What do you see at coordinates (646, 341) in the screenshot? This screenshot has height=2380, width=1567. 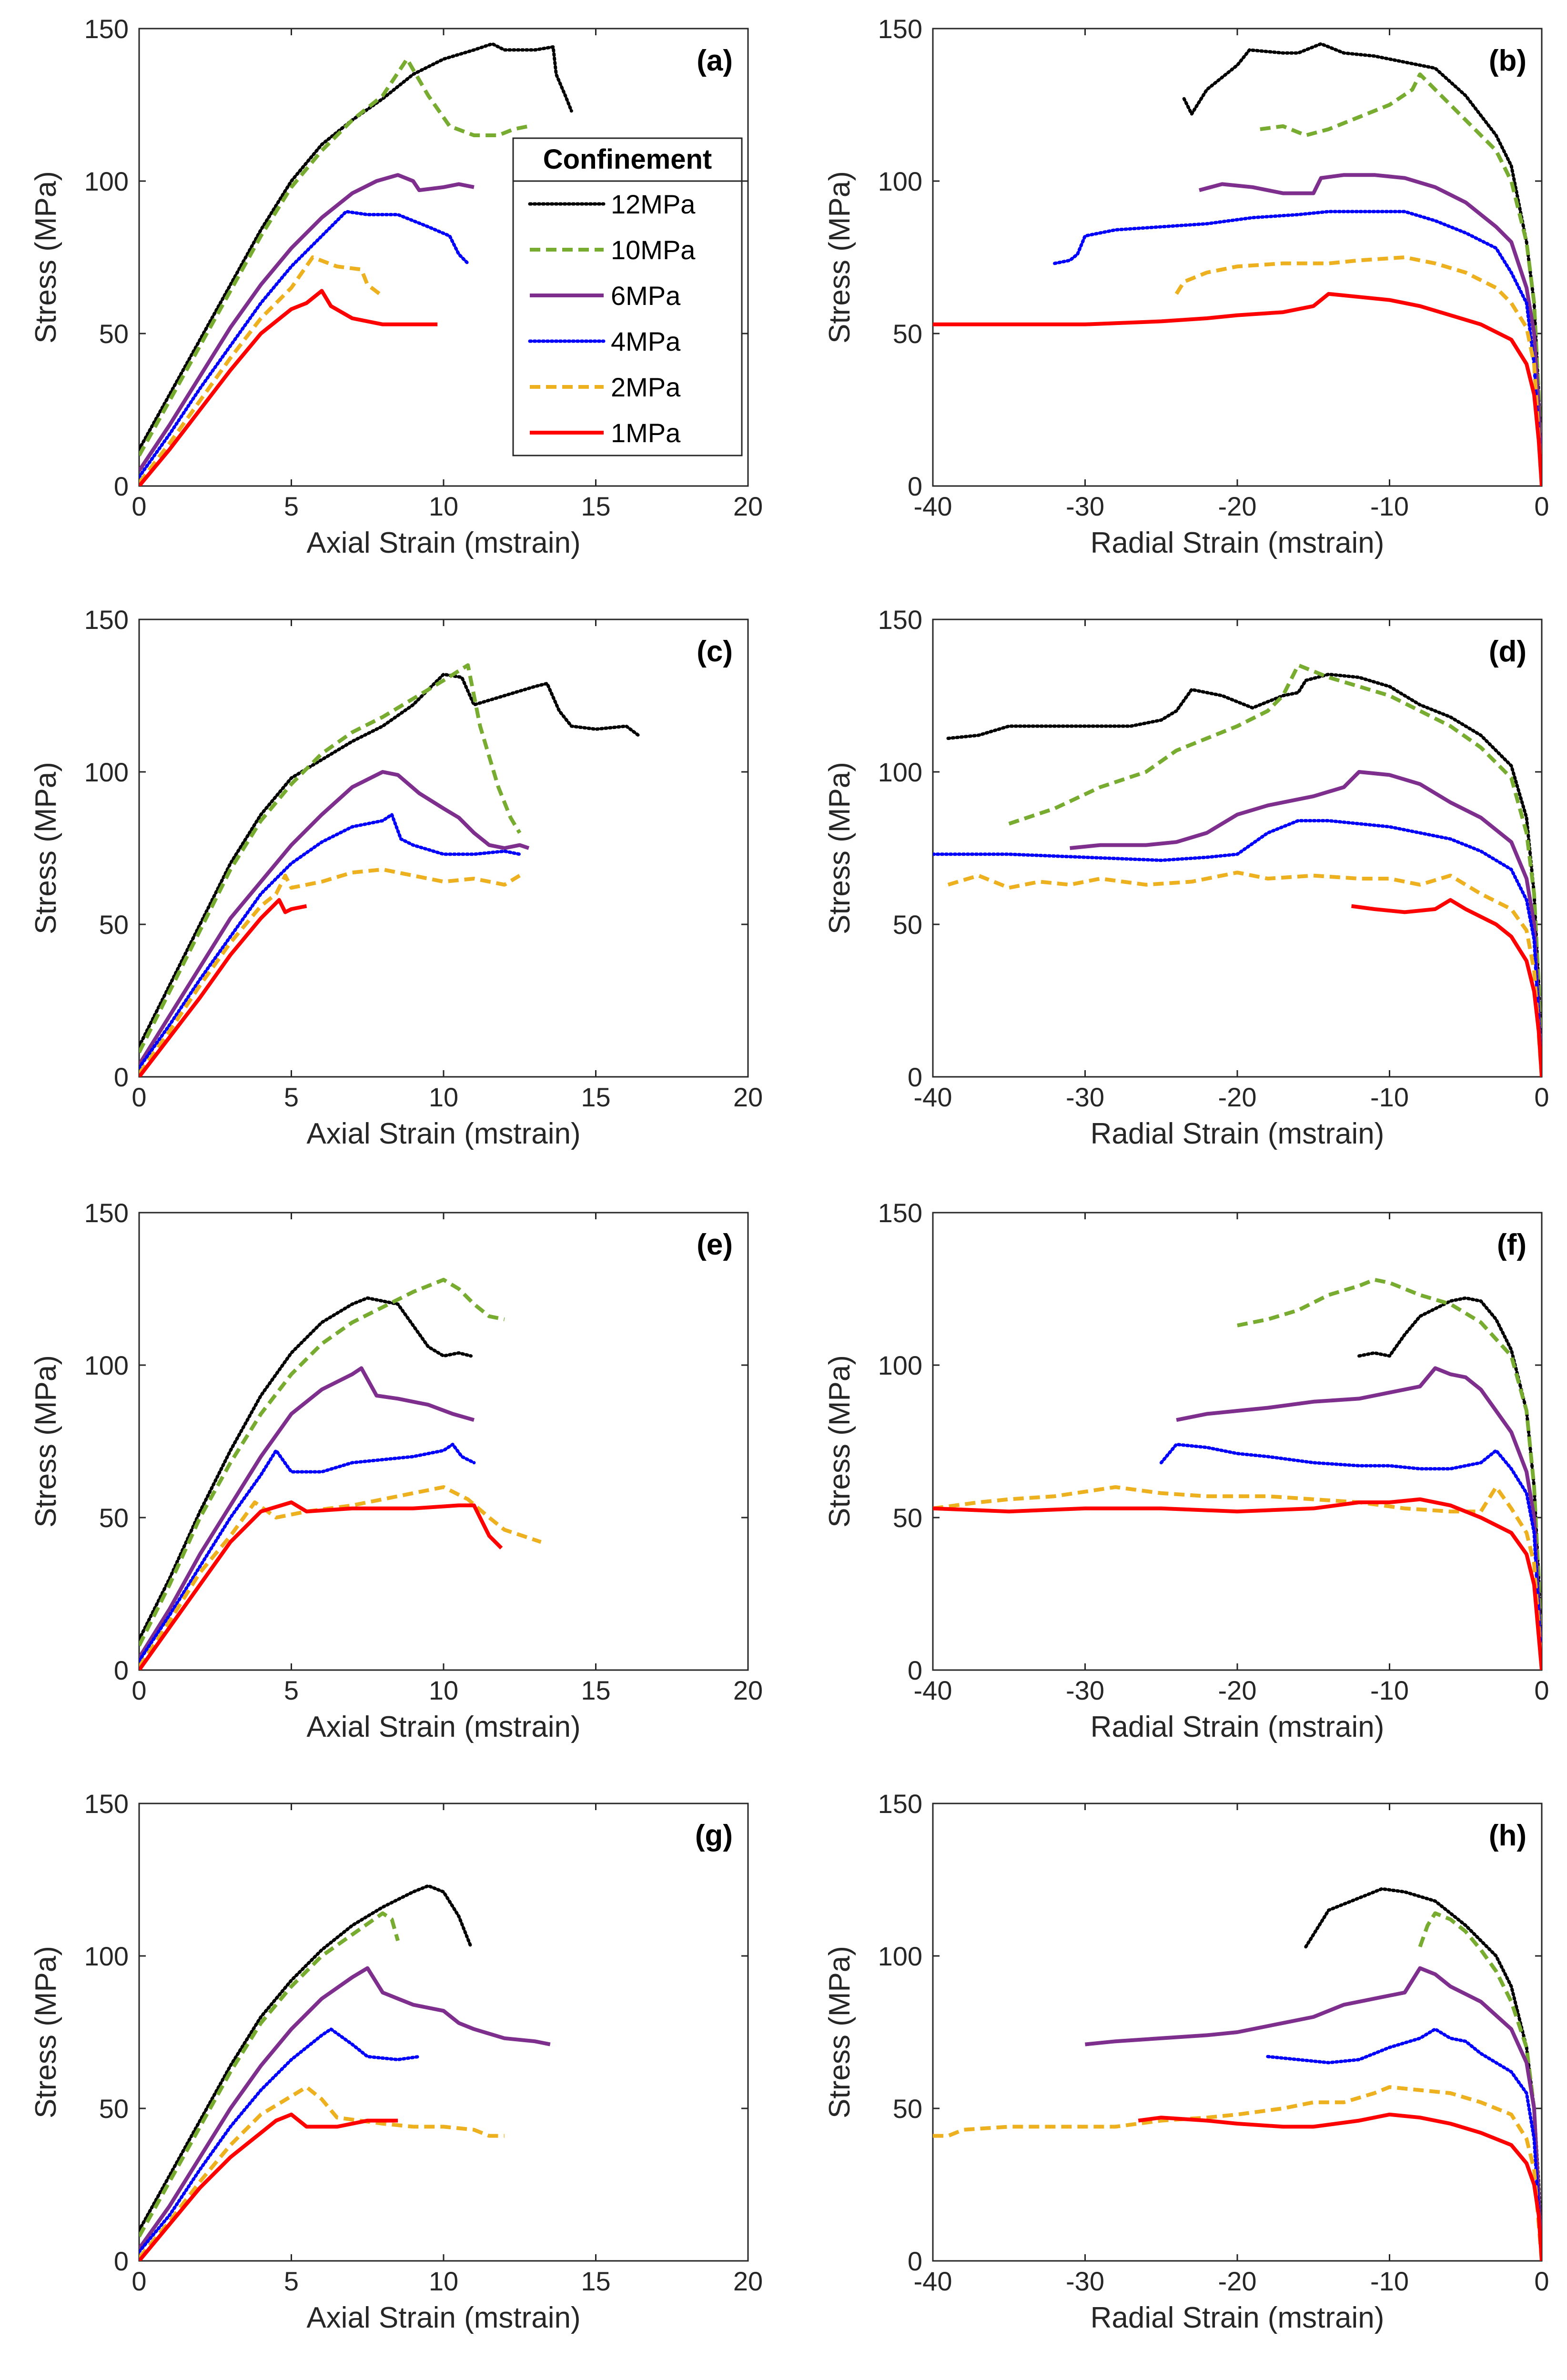 I see `legend-entry: 4MPa` at bounding box center [646, 341].